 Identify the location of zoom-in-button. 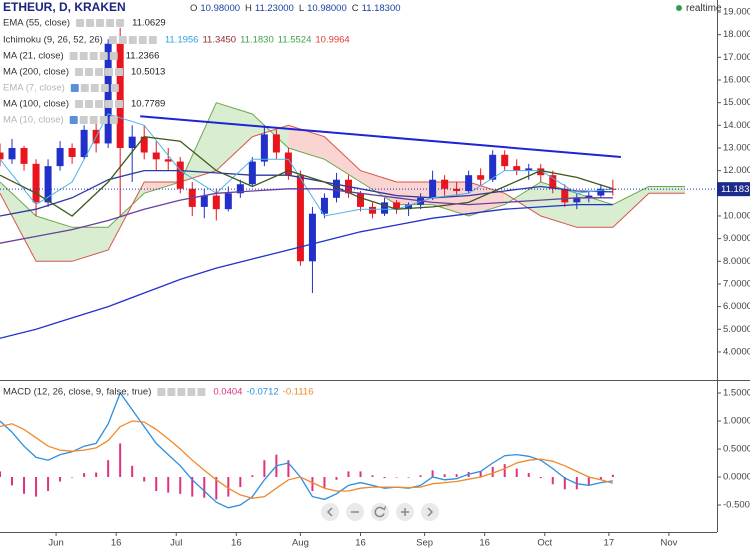
(405, 512).